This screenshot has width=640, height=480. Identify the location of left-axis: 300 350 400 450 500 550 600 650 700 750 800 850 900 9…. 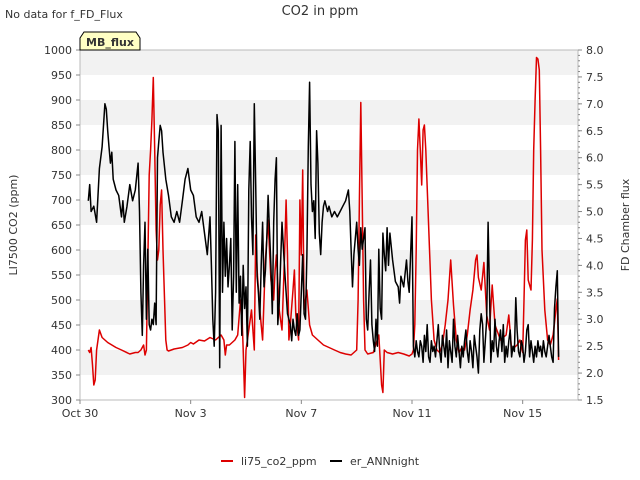
(62, 225).